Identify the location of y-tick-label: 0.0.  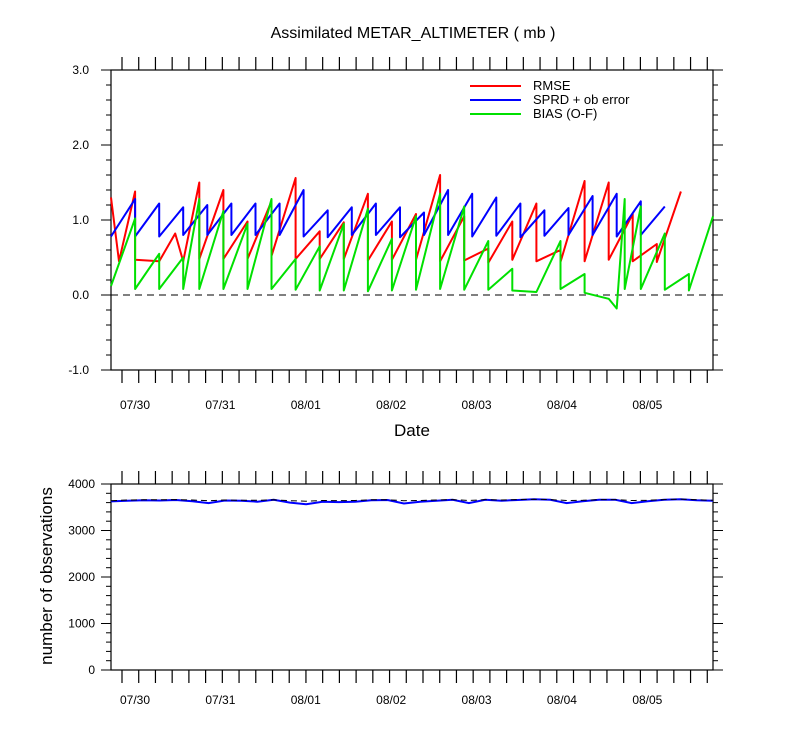
(80, 295).